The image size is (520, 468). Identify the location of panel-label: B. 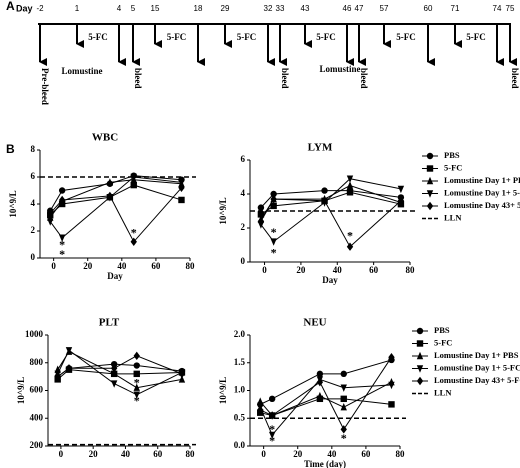
(10, 149).